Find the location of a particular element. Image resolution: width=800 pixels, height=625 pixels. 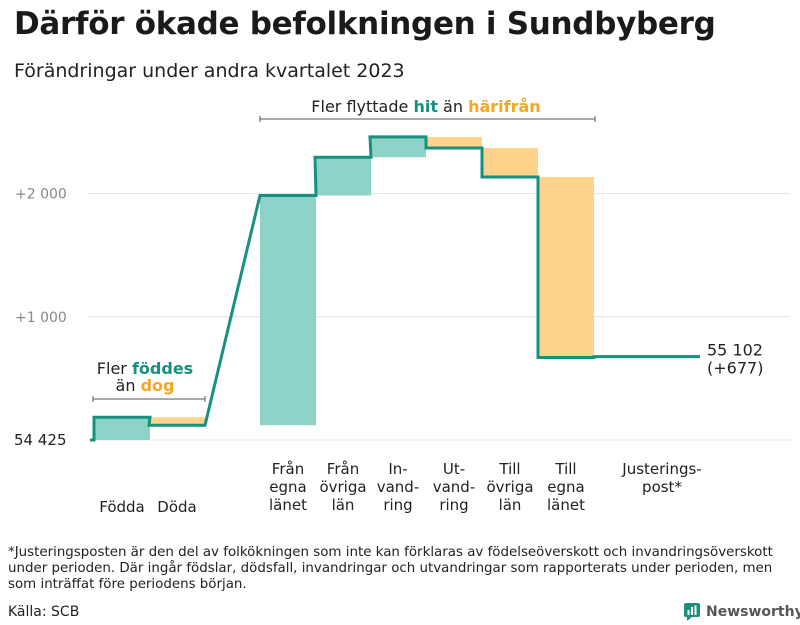

chart-title: Därför ökade befolkningen i Sundbyberg is located at coordinates (365, 24).